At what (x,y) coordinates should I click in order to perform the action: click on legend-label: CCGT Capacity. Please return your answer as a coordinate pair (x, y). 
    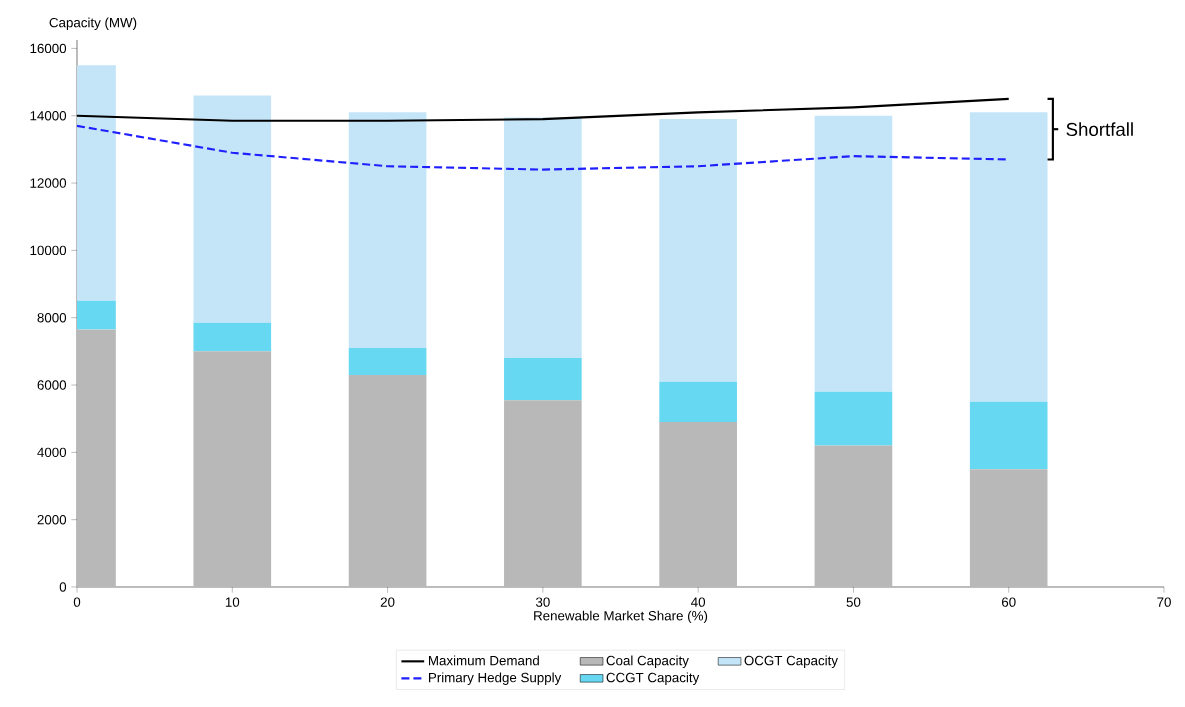
    Looking at the image, I should click on (653, 678).